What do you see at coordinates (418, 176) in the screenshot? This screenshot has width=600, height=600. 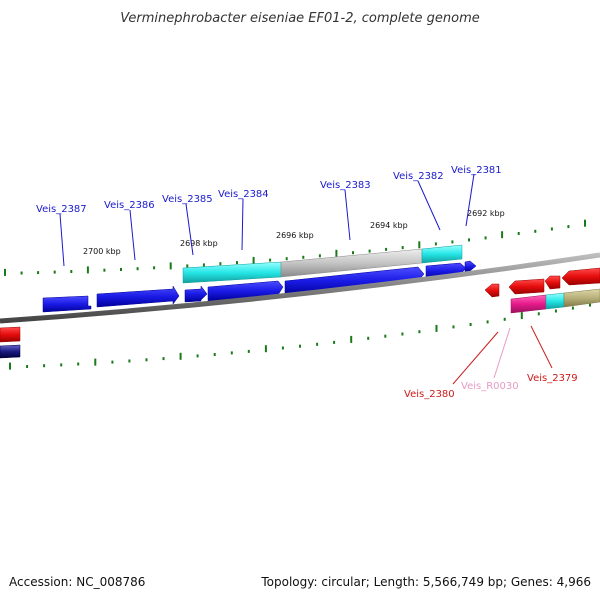 I see `gene-label-veis-2382: Veis_2382` at bounding box center [418, 176].